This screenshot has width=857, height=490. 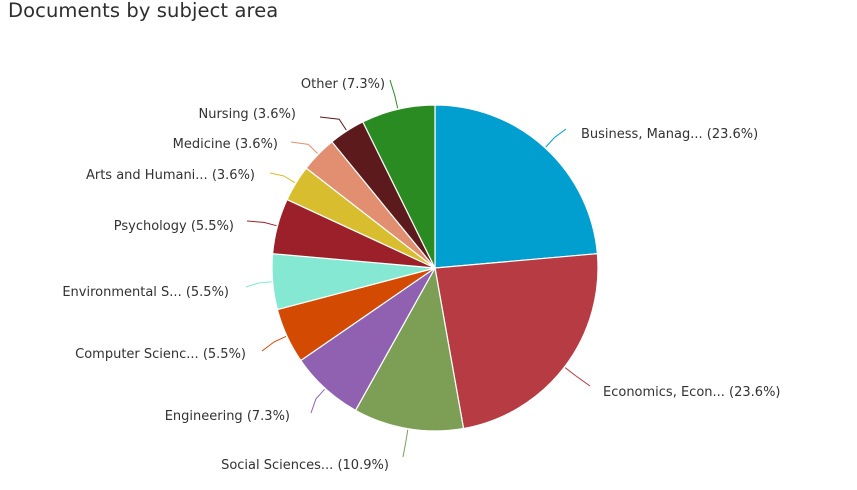 What do you see at coordinates (227, 416) in the screenshot?
I see `slice-label-engineering: Engineering (7.3%)` at bounding box center [227, 416].